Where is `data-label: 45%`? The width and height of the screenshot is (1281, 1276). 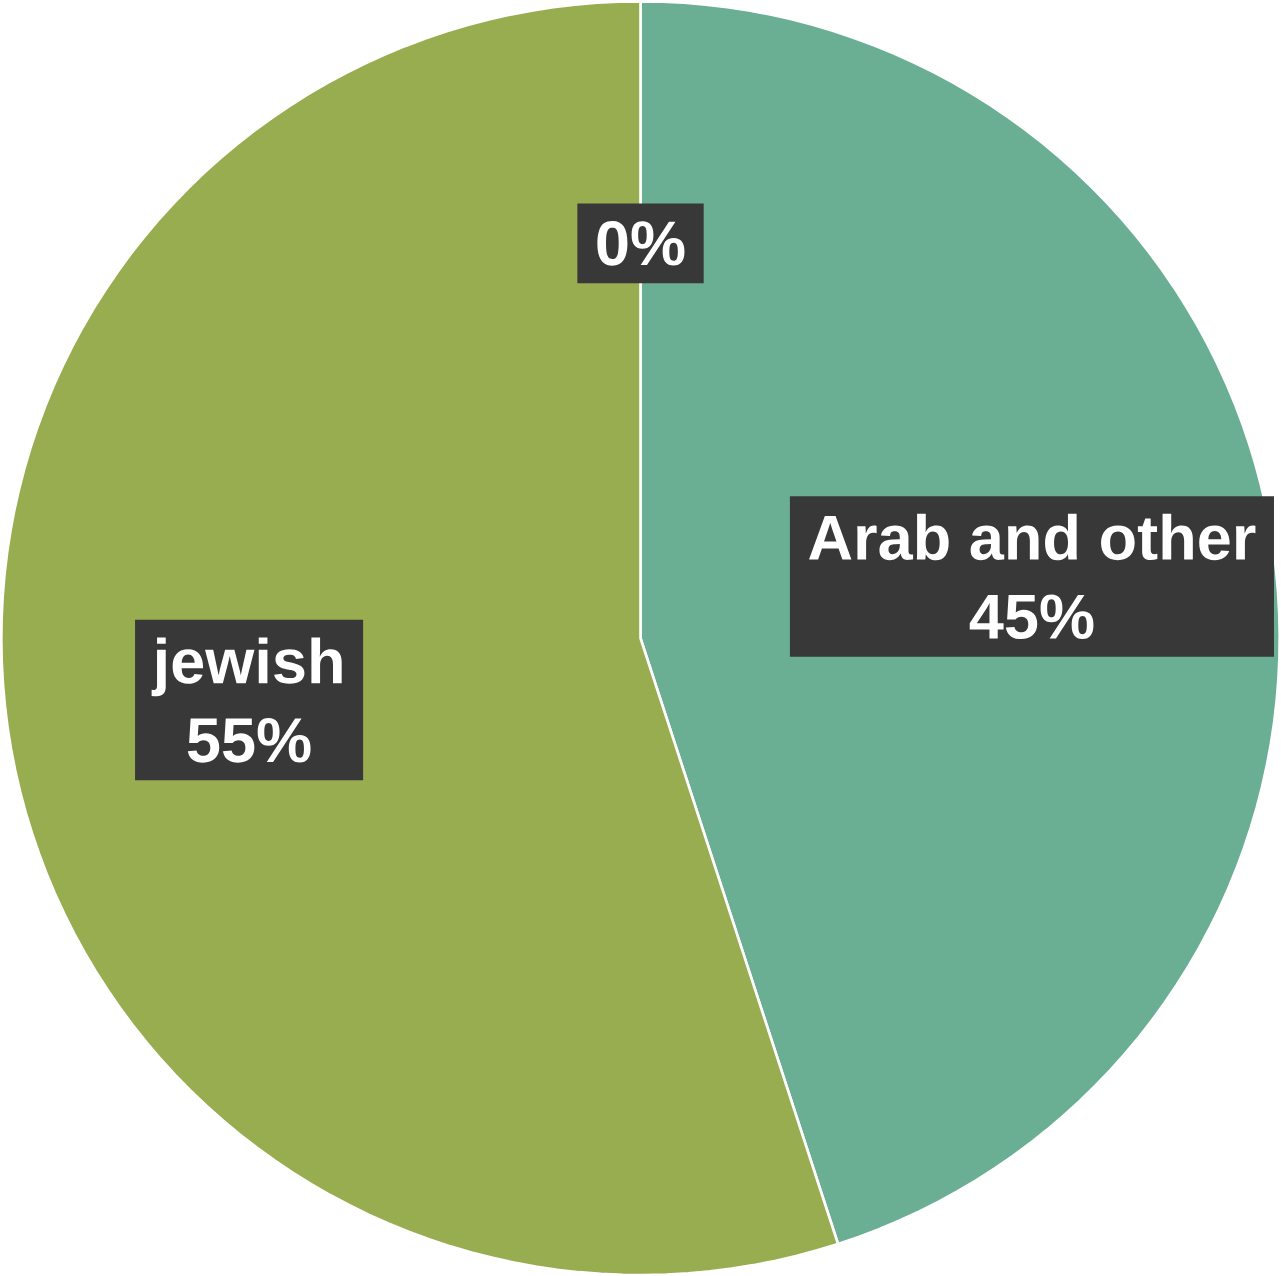 data-label: 45% is located at coordinates (1031, 616).